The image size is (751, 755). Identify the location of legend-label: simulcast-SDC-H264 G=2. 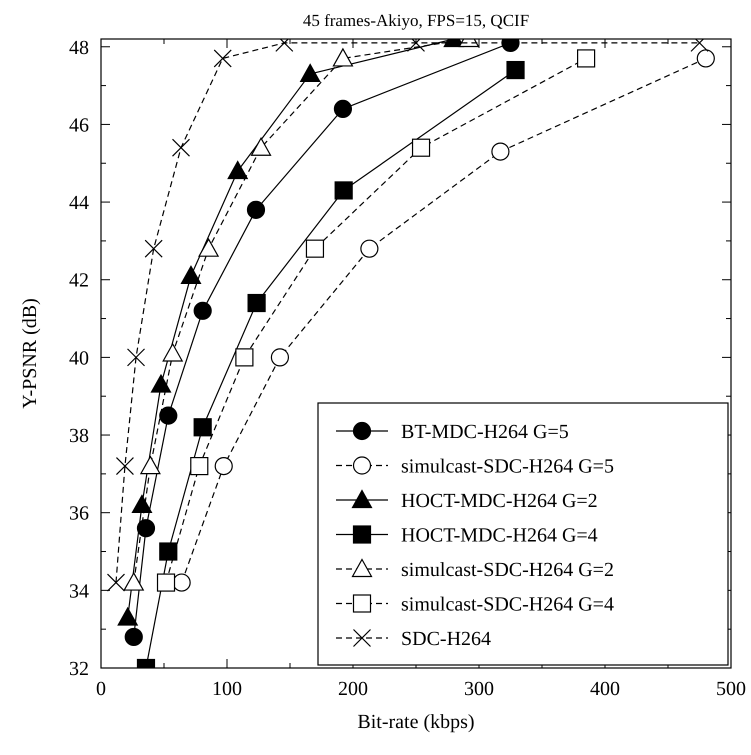
(507, 570).